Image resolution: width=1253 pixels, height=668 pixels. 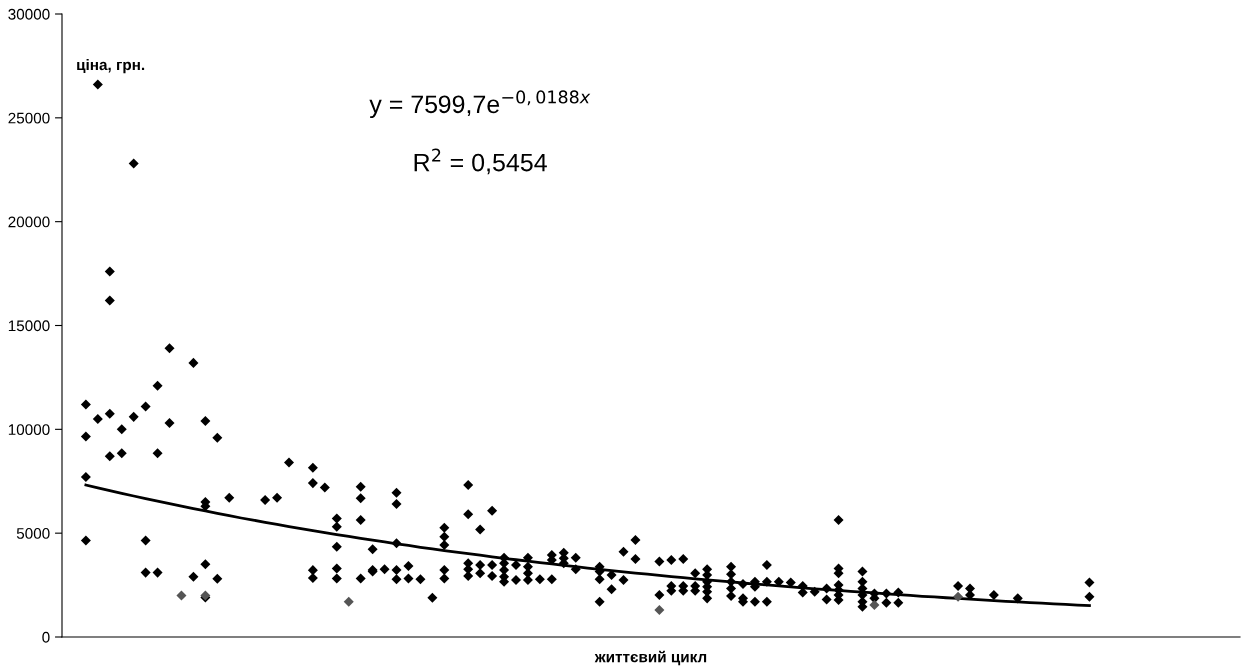 I want to click on y-tick-label: 30000, so click(x=29, y=14).